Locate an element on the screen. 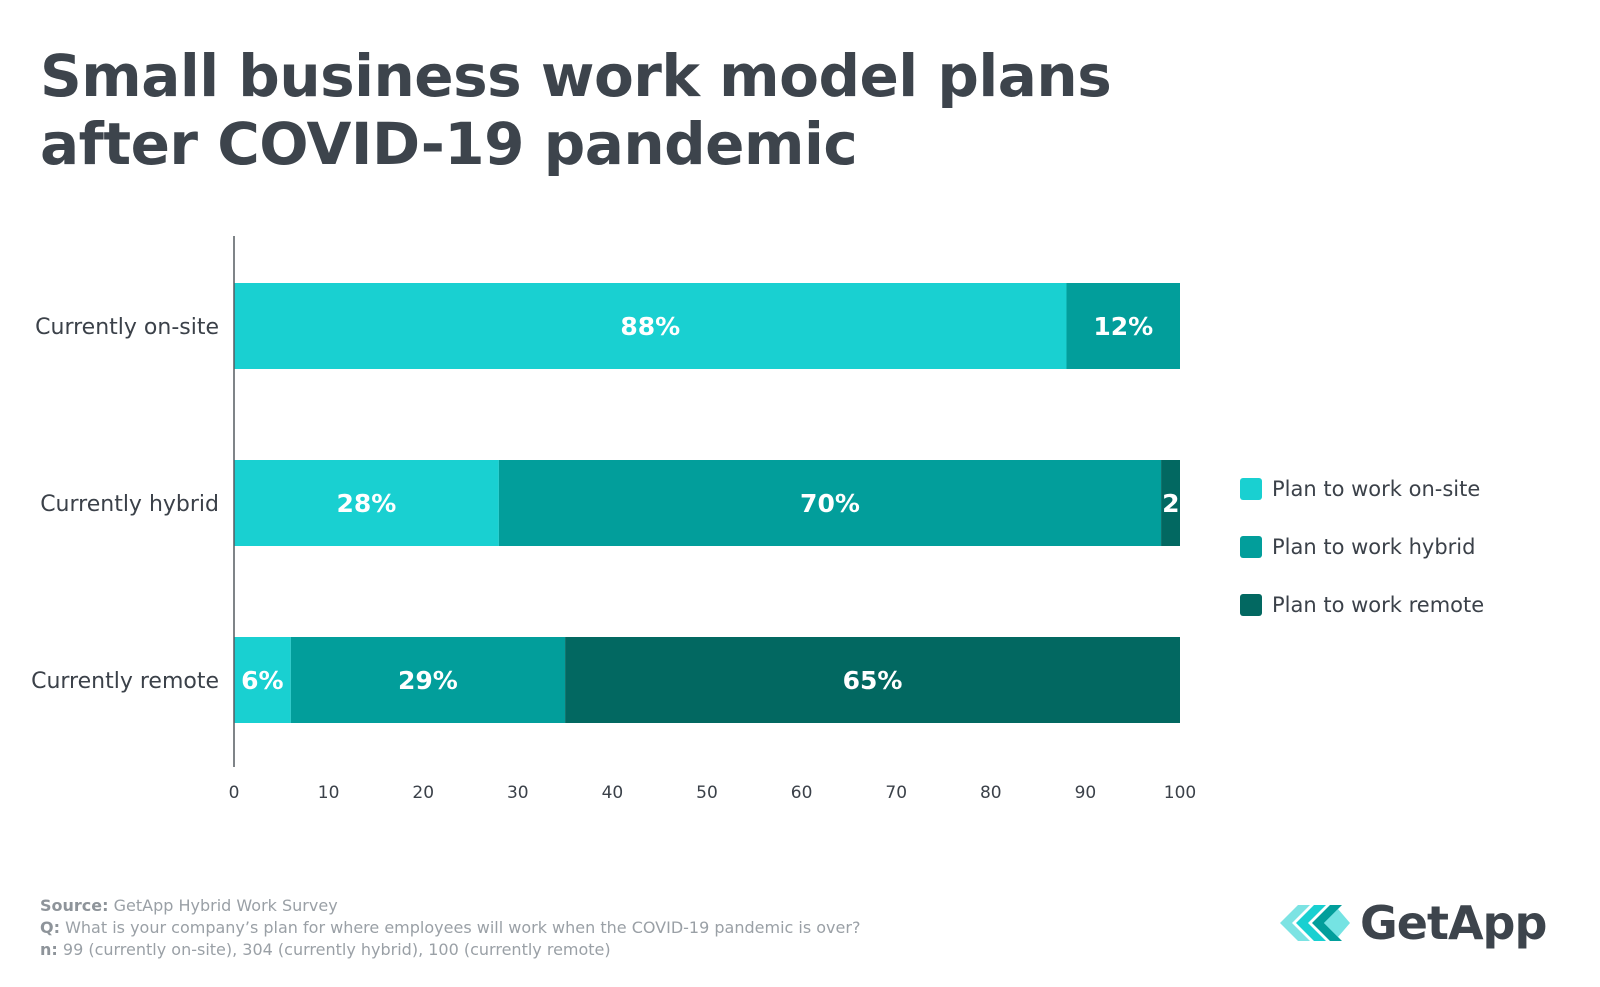 The image size is (1600, 987). bar-currently-hybrid-plan-to-work-hybrid-label: 70% is located at coordinates (830, 503).